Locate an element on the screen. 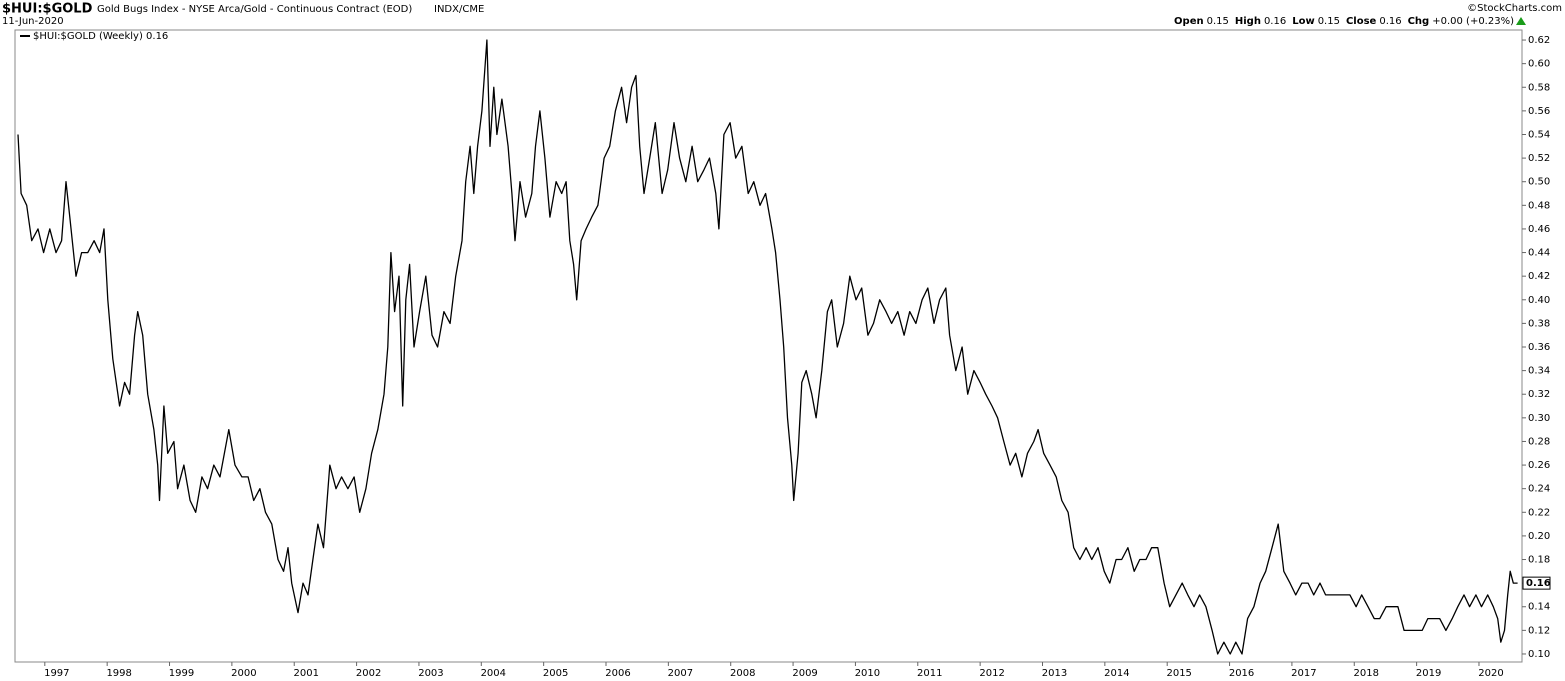 The width and height of the screenshot is (1565, 681). y-tick-label: 0.62 is located at coordinates (1539, 40).